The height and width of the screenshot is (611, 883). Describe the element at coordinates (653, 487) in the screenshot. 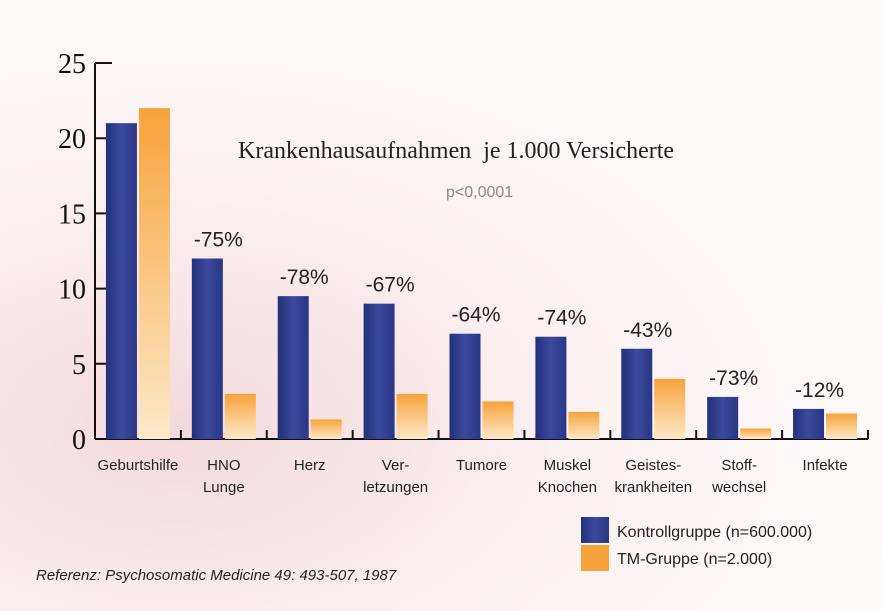

I see `category-label: krankheiten` at that location.